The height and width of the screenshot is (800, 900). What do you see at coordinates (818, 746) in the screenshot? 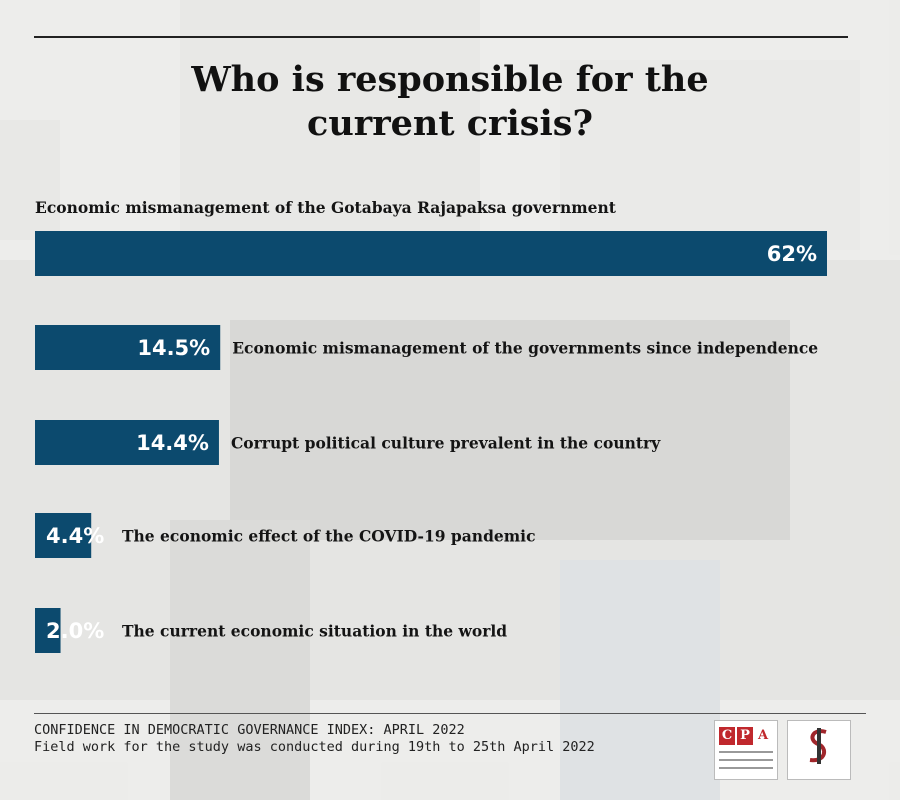
I see `ssa-emblem-icon` at bounding box center [818, 746].